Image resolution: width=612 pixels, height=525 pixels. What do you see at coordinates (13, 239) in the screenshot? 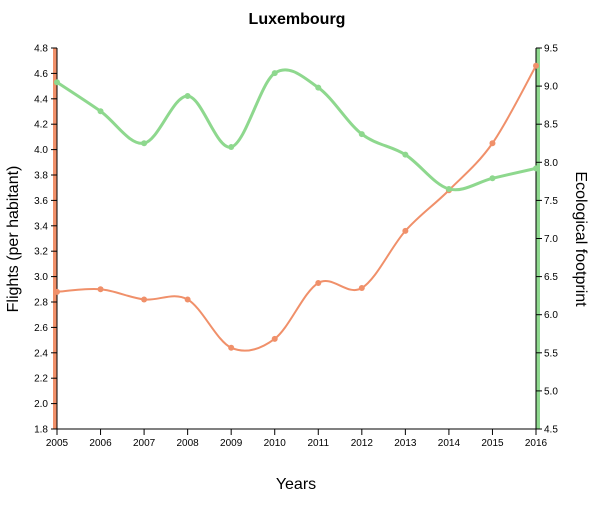
I see `left-y-axis-title: Flights (per habitant)` at bounding box center [13, 239].